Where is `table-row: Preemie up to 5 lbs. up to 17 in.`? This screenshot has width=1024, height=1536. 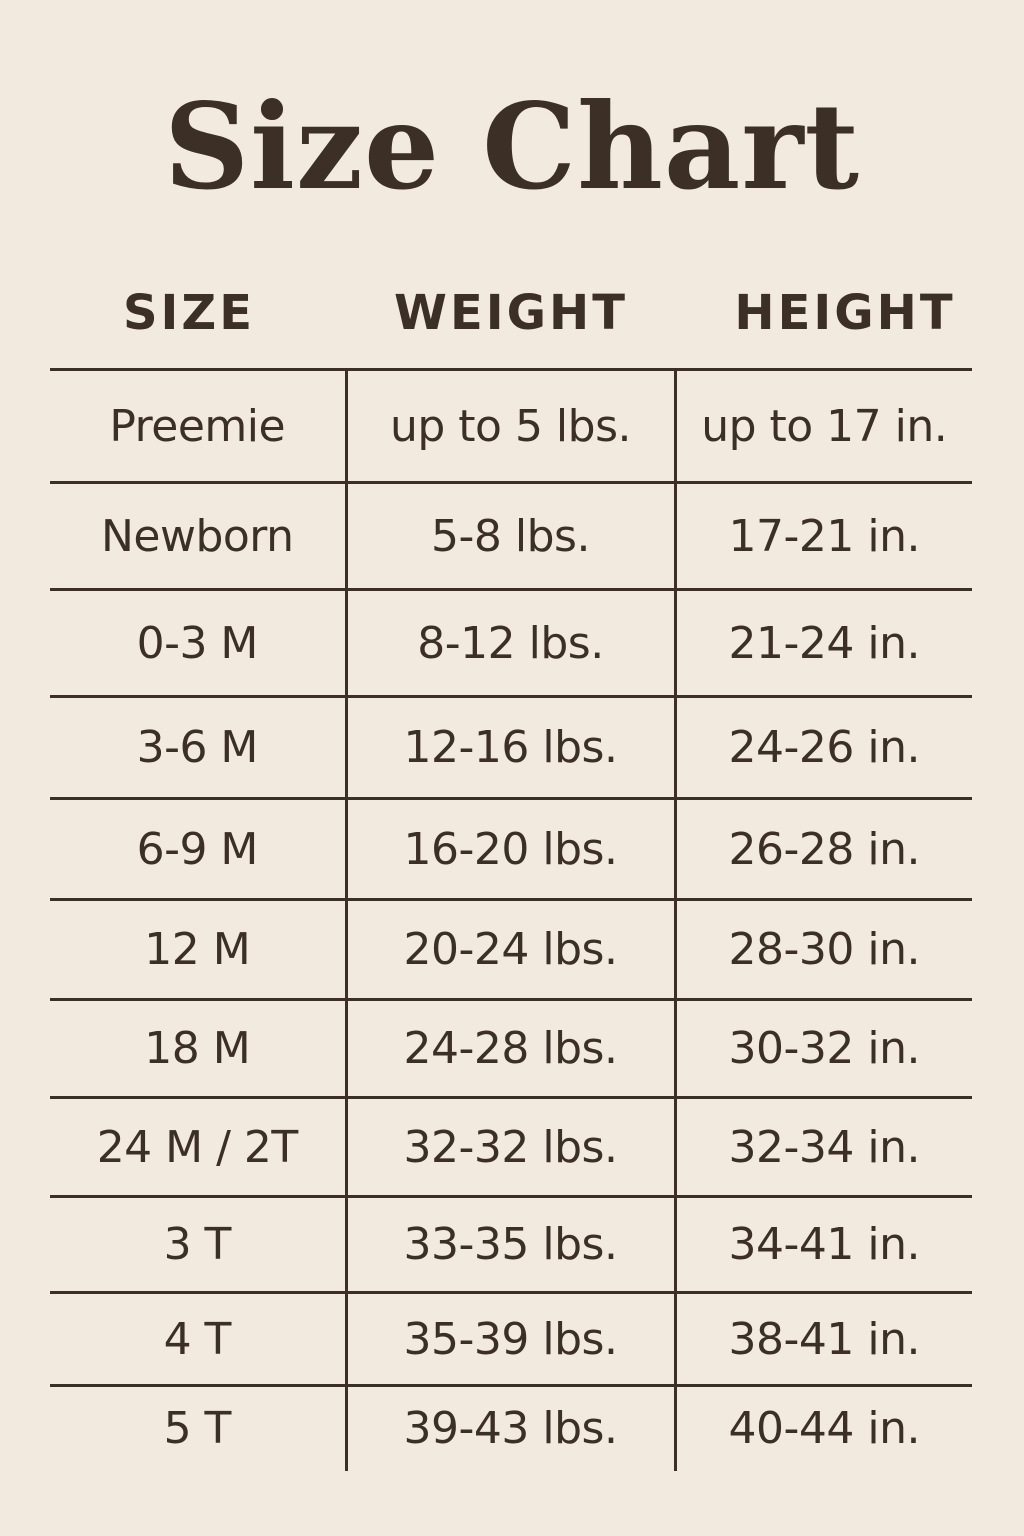 table-row: Preemie up to 5 lbs. up to 17 in. is located at coordinates (511, 425).